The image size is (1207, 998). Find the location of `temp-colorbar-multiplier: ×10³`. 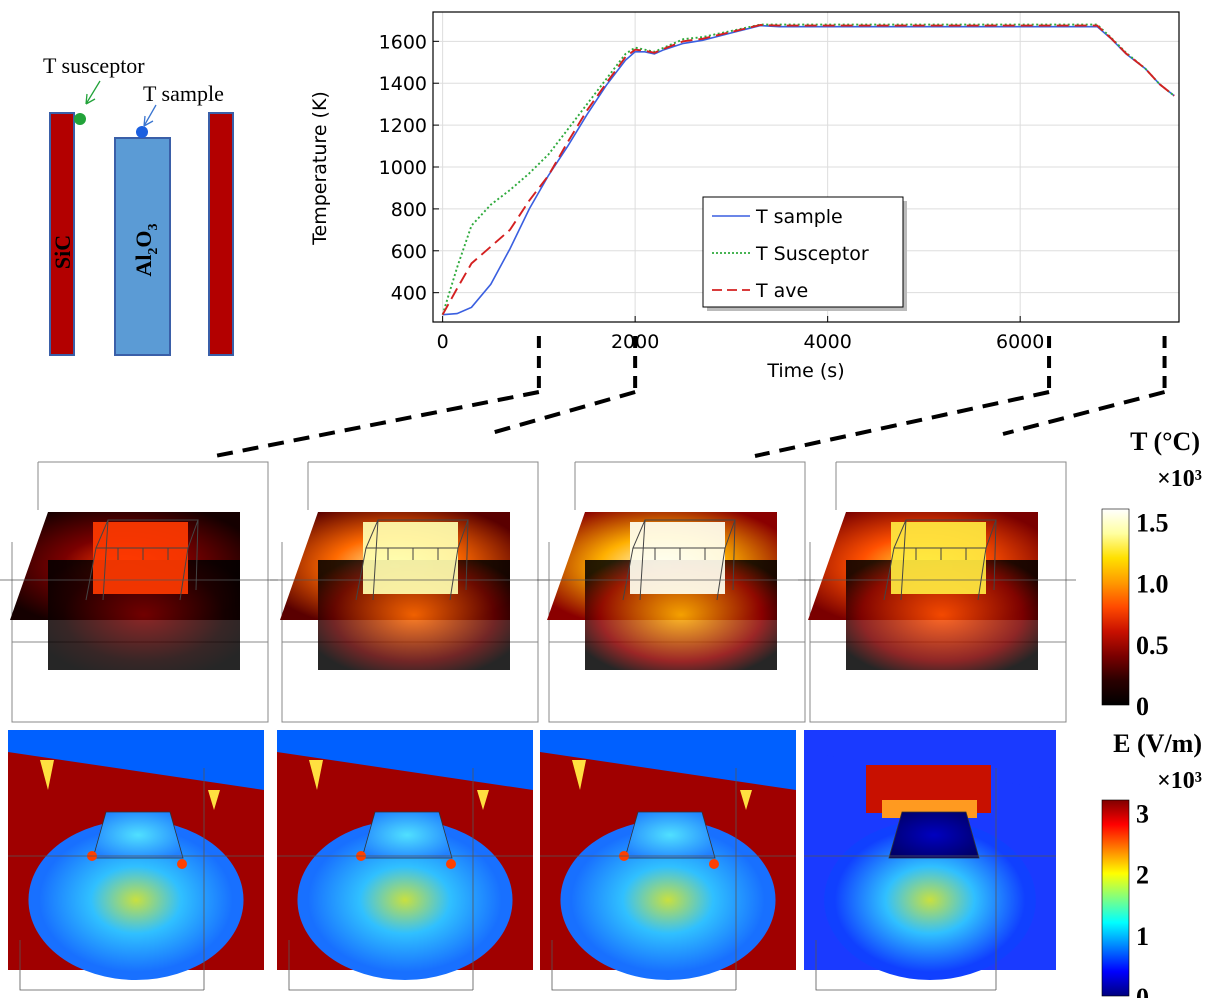

temp-colorbar-multiplier: ×10³ is located at coordinates (1179, 479).